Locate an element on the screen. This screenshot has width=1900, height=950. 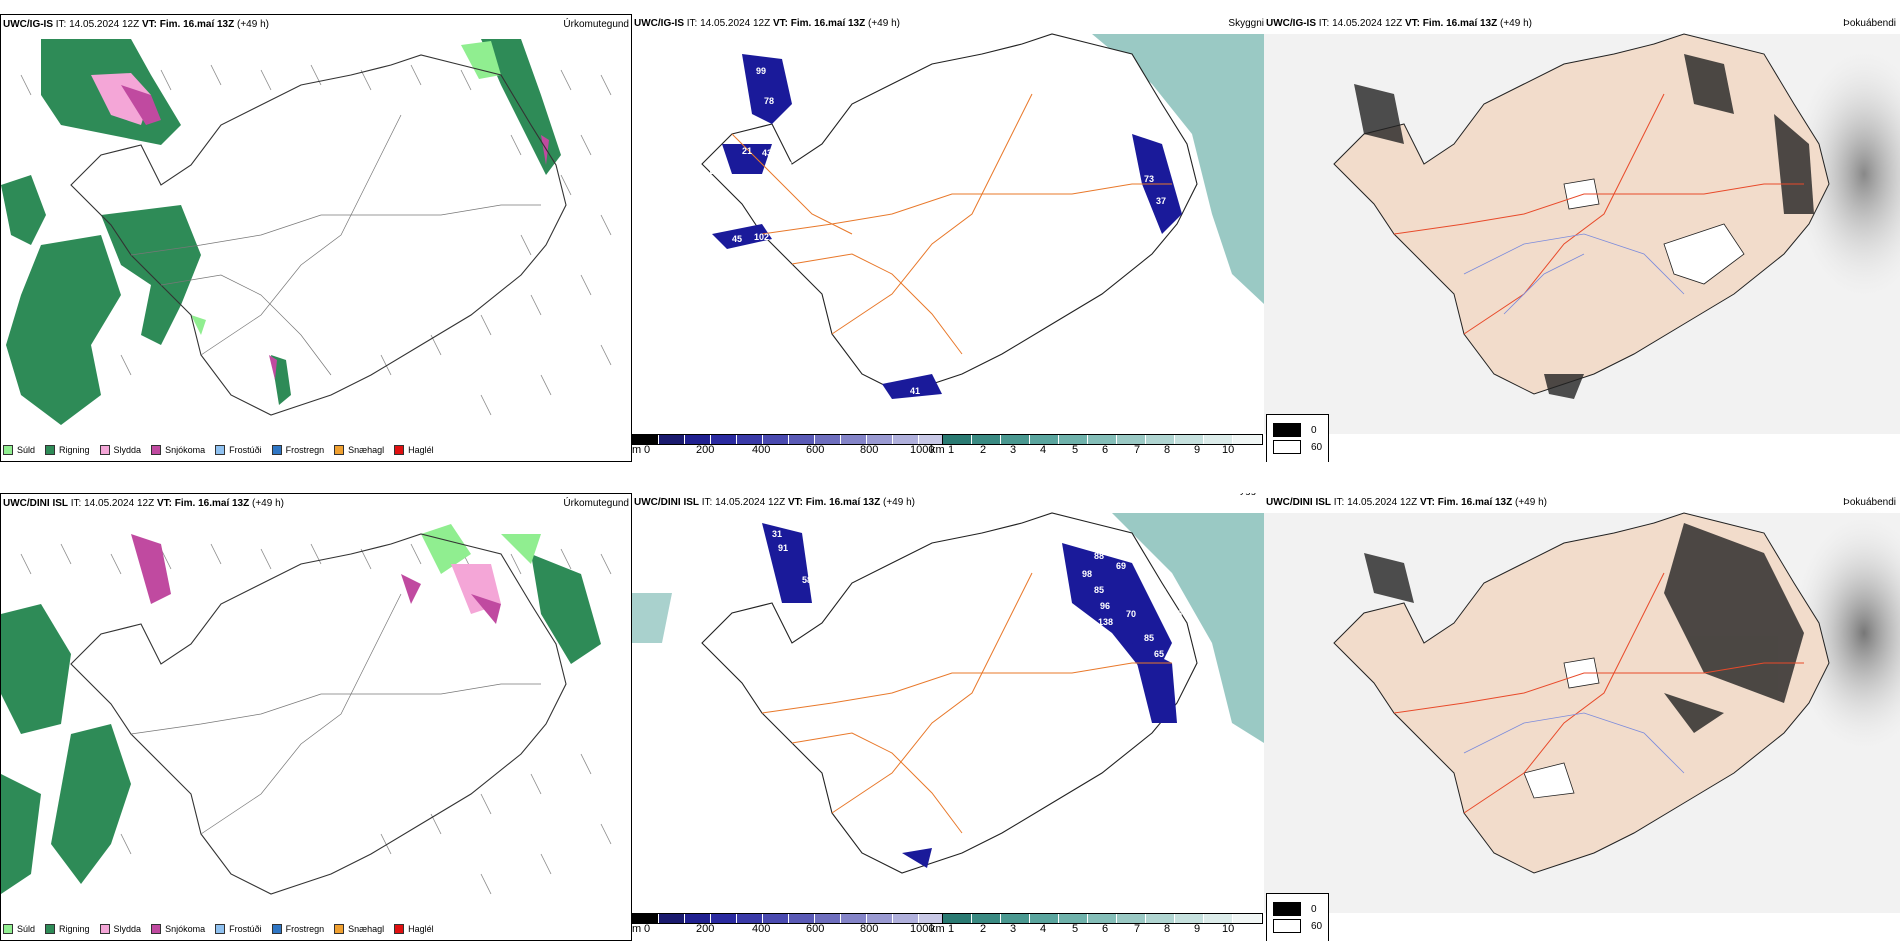
visibility-colorbar-cells is located at coordinates (1102, 439).